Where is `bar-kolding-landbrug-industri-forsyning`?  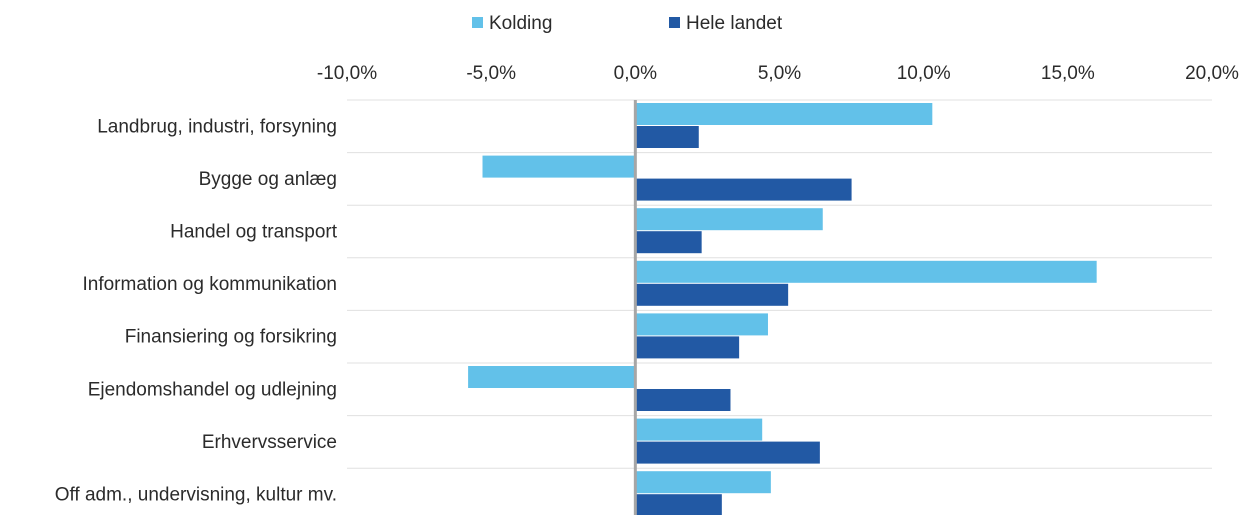 bar-kolding-landbrug-industri-forsyning is located at coordinates (784, 114).